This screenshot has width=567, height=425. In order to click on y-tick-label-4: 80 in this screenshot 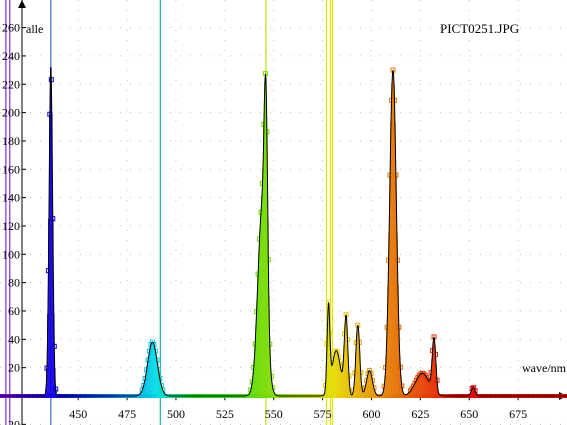, I will do `click(14, 283)`.